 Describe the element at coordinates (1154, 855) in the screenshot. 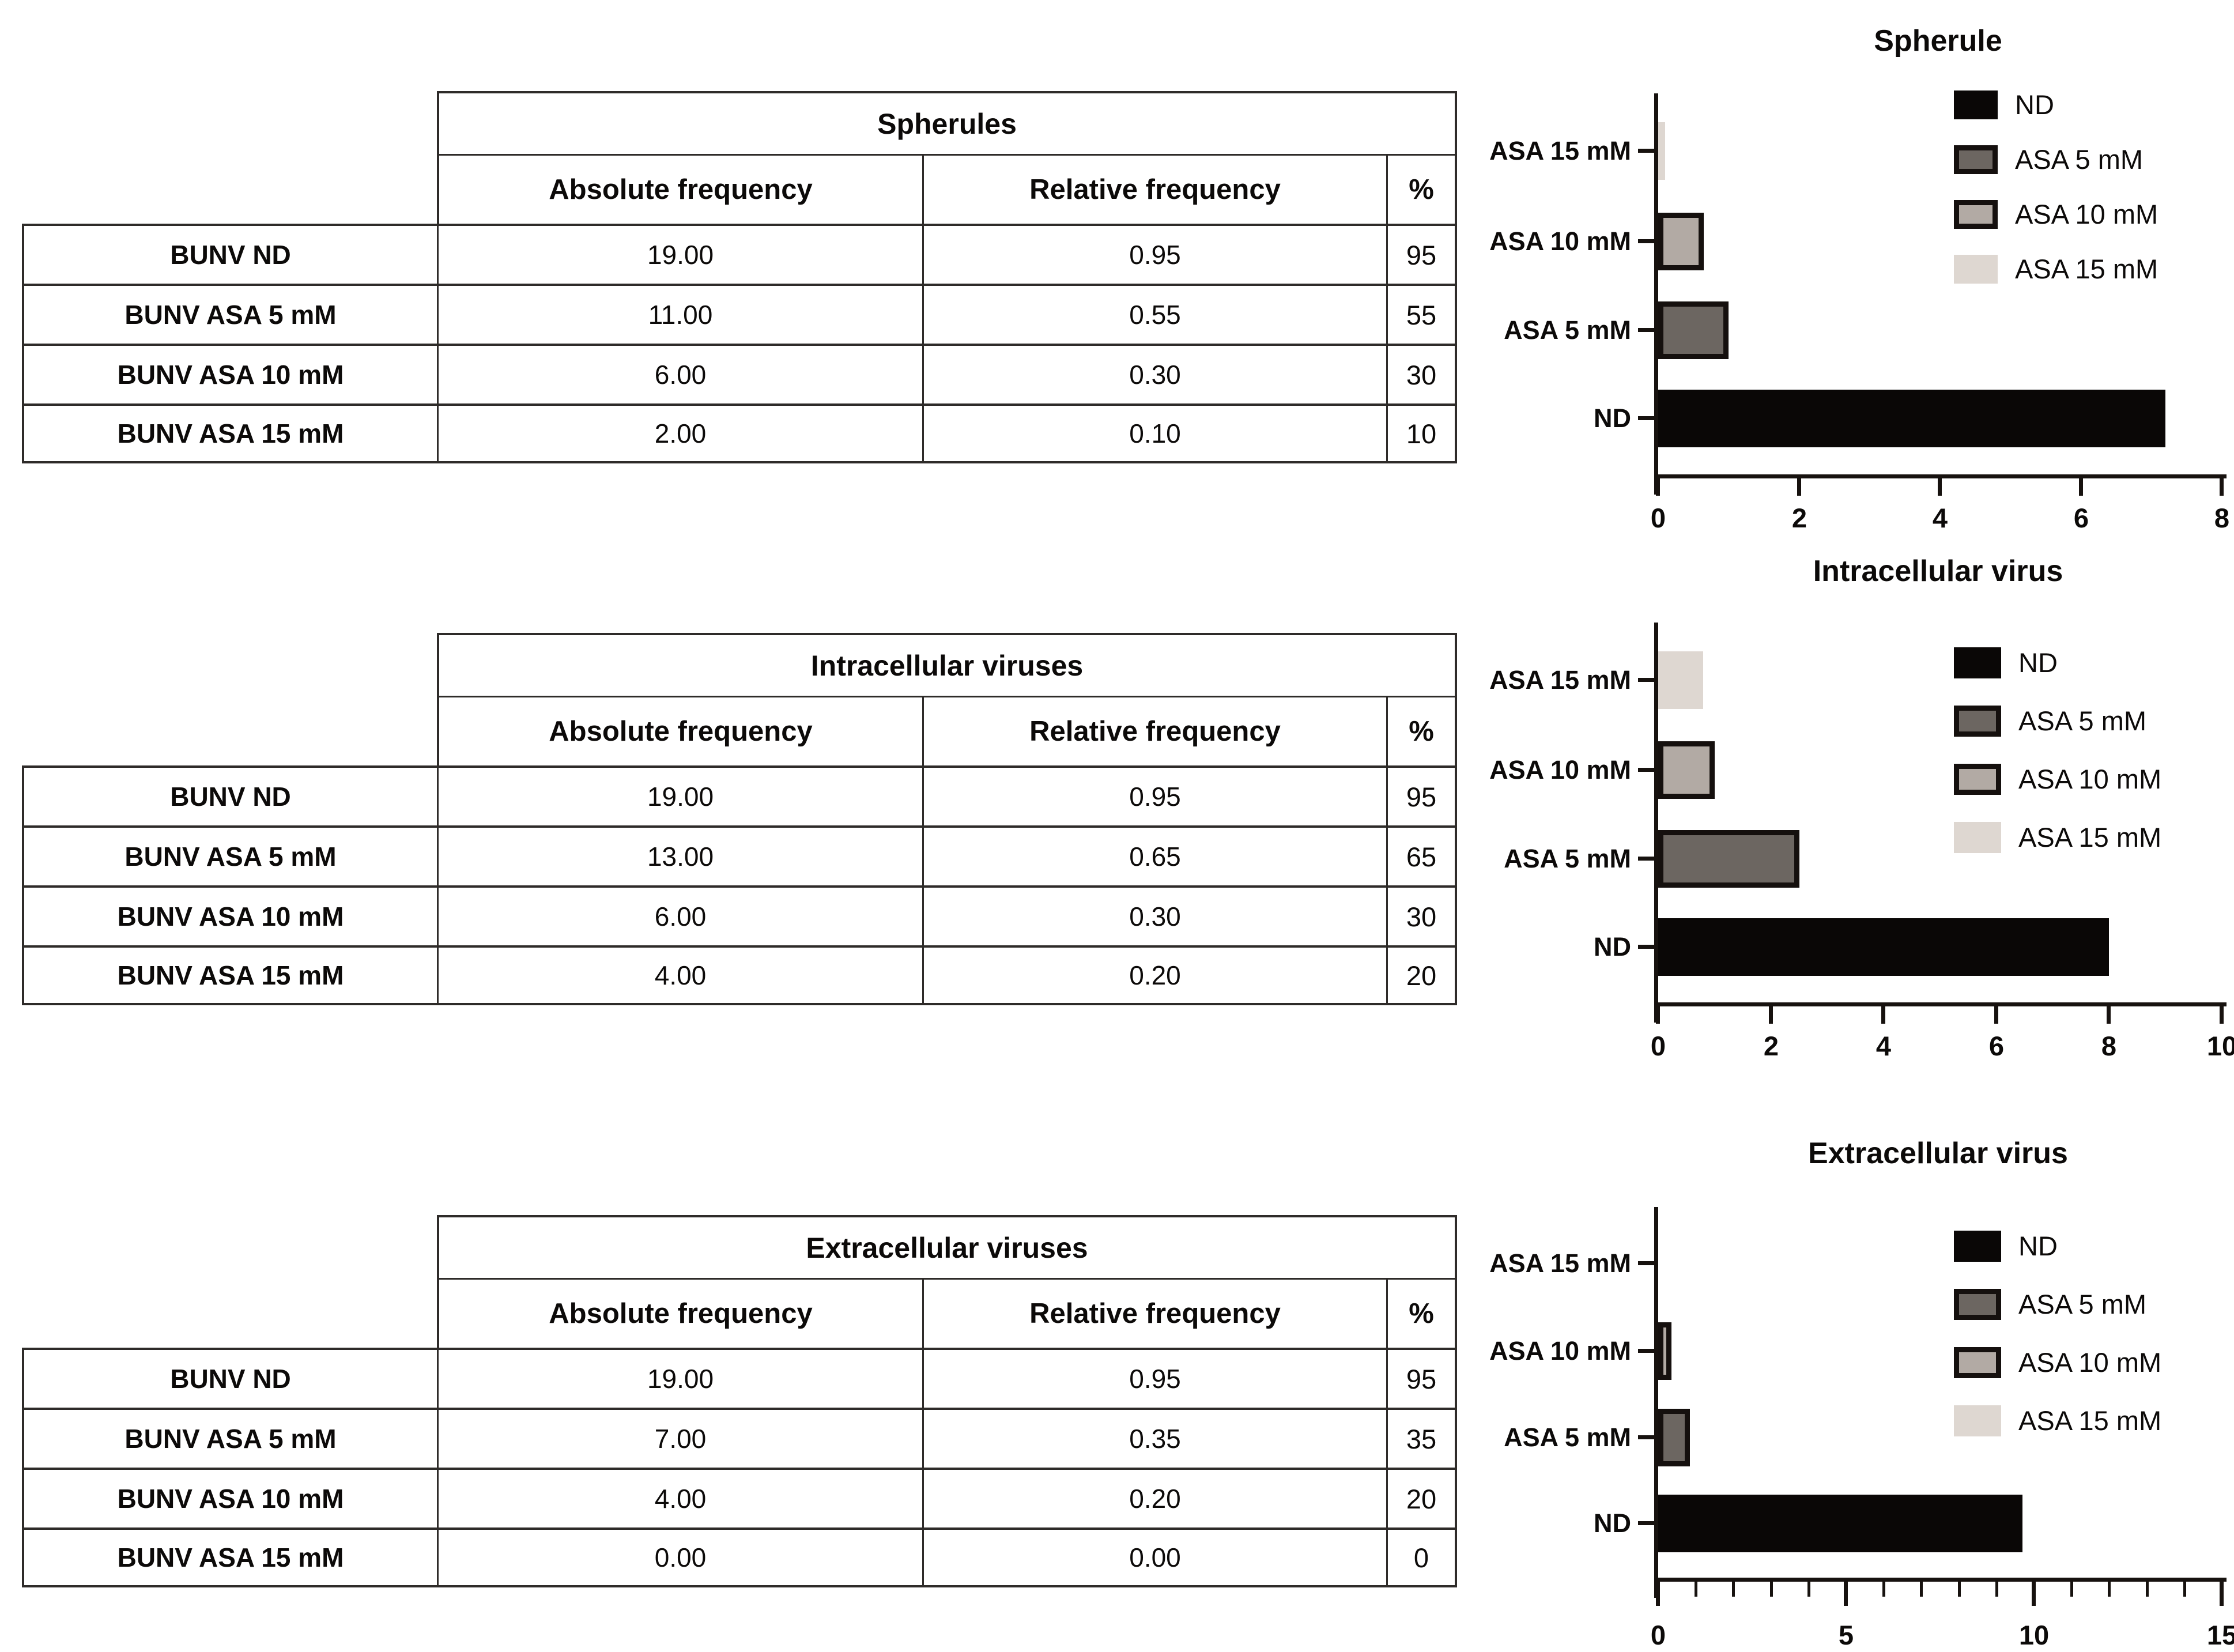

I see `table-cell: 0.65` at that location.